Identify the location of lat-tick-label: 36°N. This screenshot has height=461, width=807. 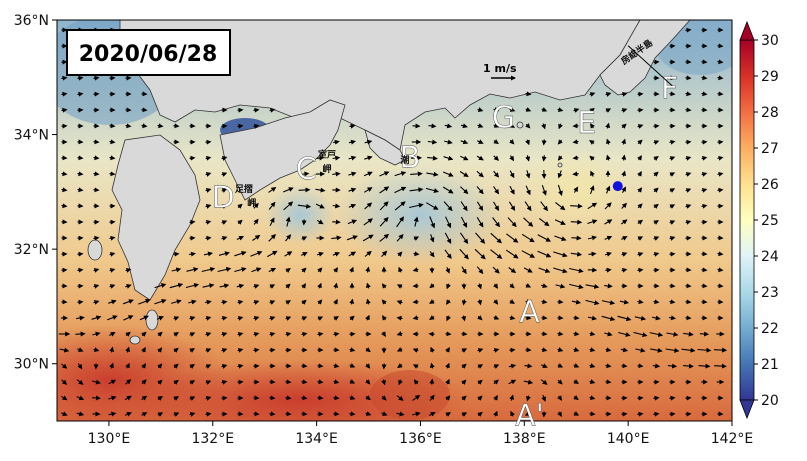
(31, 21).